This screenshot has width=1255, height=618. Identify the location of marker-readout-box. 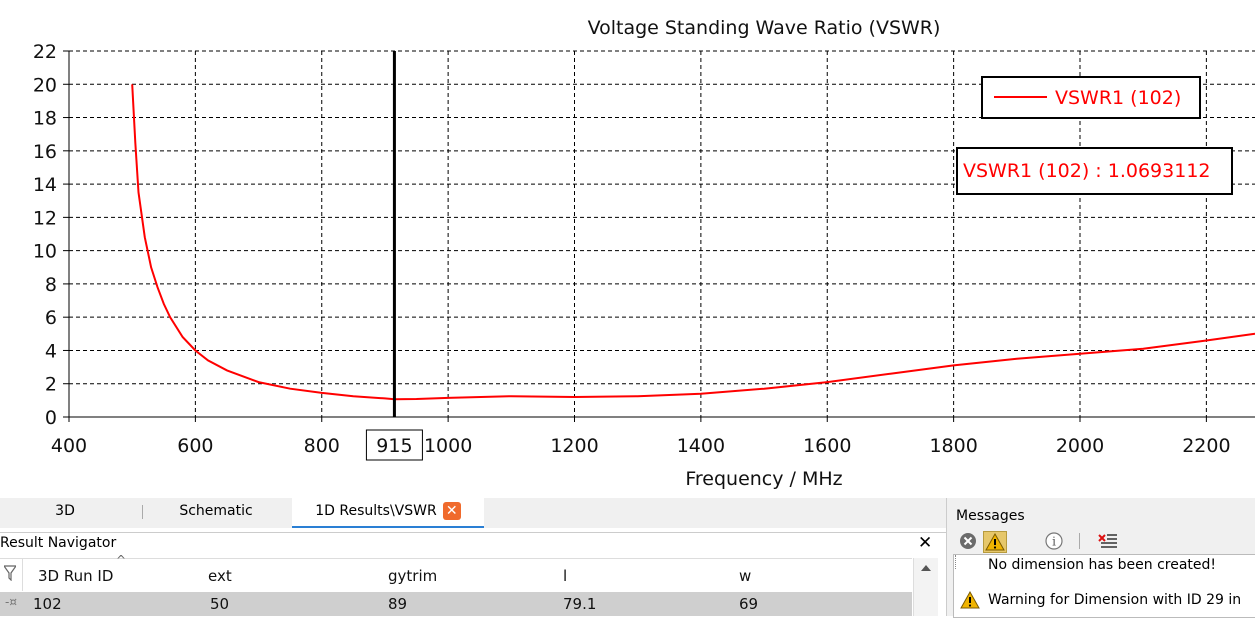
(1094, 171).